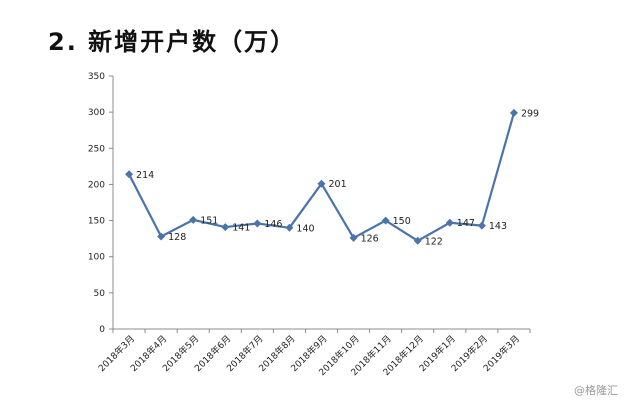 The height and width of the screenshot is (404, 630). I want to click on data-label: 147, so click(466, 223).